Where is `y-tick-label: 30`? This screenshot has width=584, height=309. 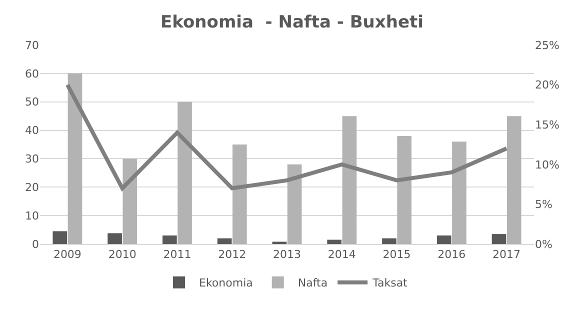
y-tick-label: 30 is located at coordinates (32, 159).